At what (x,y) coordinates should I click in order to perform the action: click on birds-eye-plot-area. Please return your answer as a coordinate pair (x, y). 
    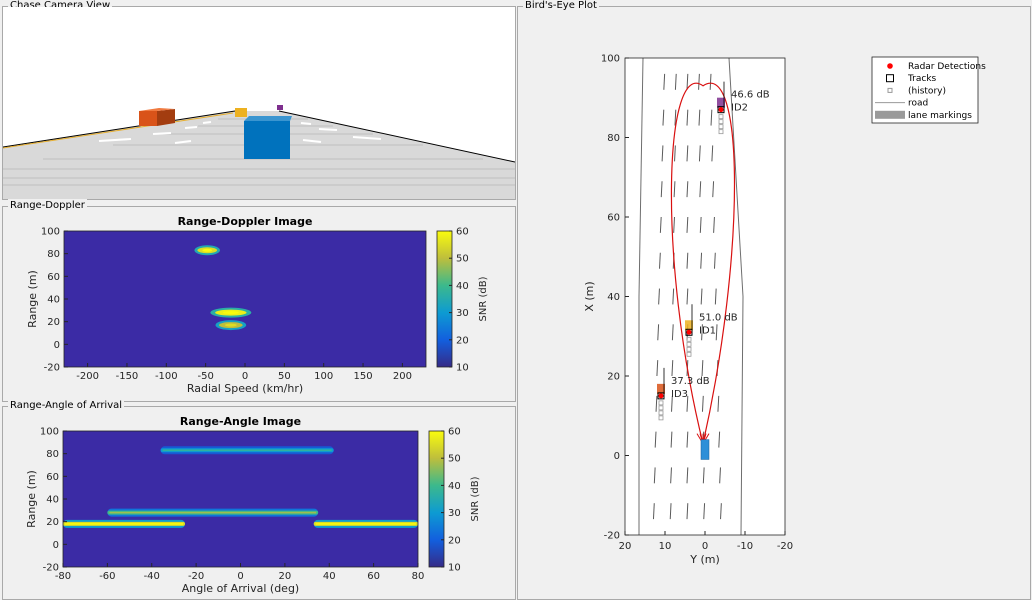
    Looking at the image, I should click on (705, 296).